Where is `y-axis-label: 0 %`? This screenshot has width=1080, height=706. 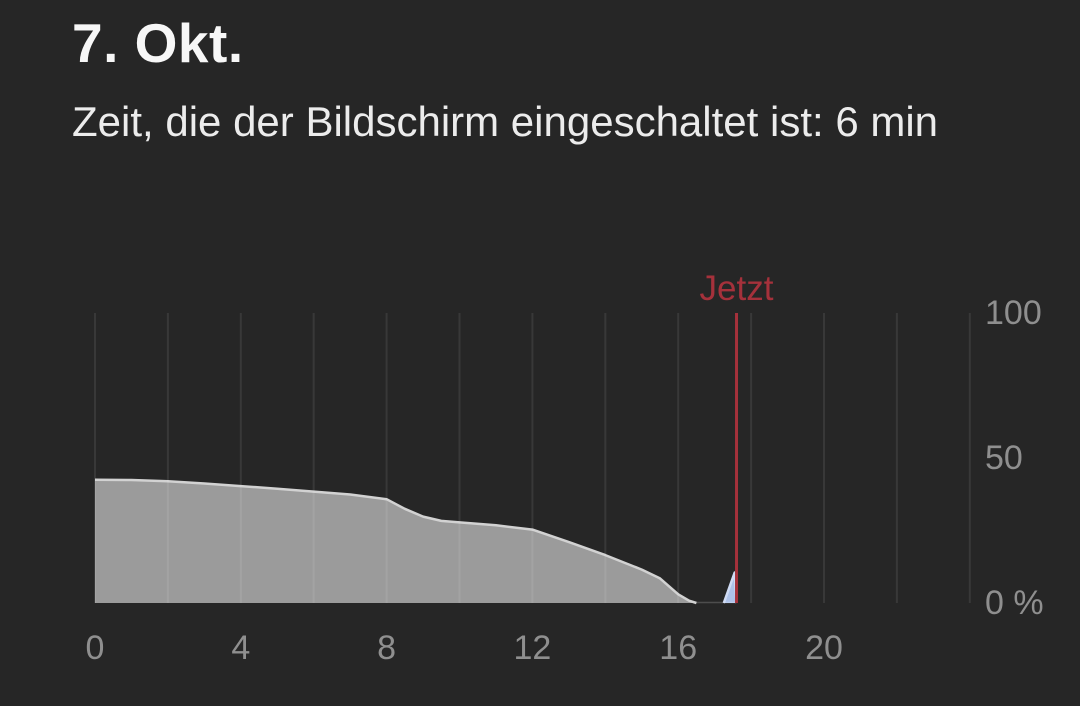
y-axis-label: 0 % is located at coordinates (1014, 603).